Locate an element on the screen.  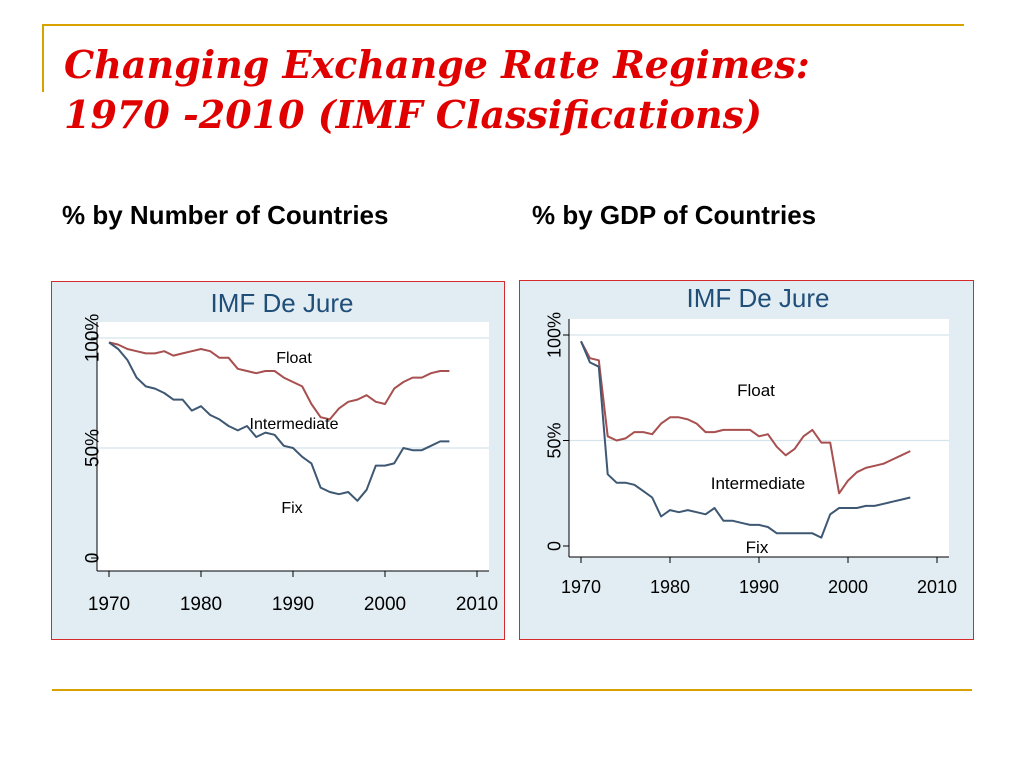
accent-rule-top is located at coordinates (503, 25).